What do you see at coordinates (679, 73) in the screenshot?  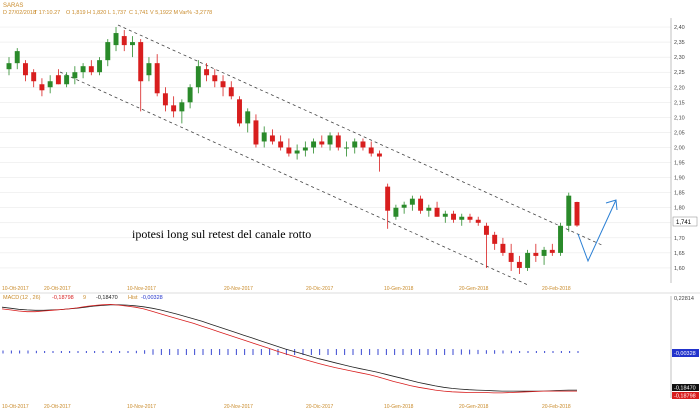 I see `y-tick-label: 2,25` at bounding box center [679, 73].